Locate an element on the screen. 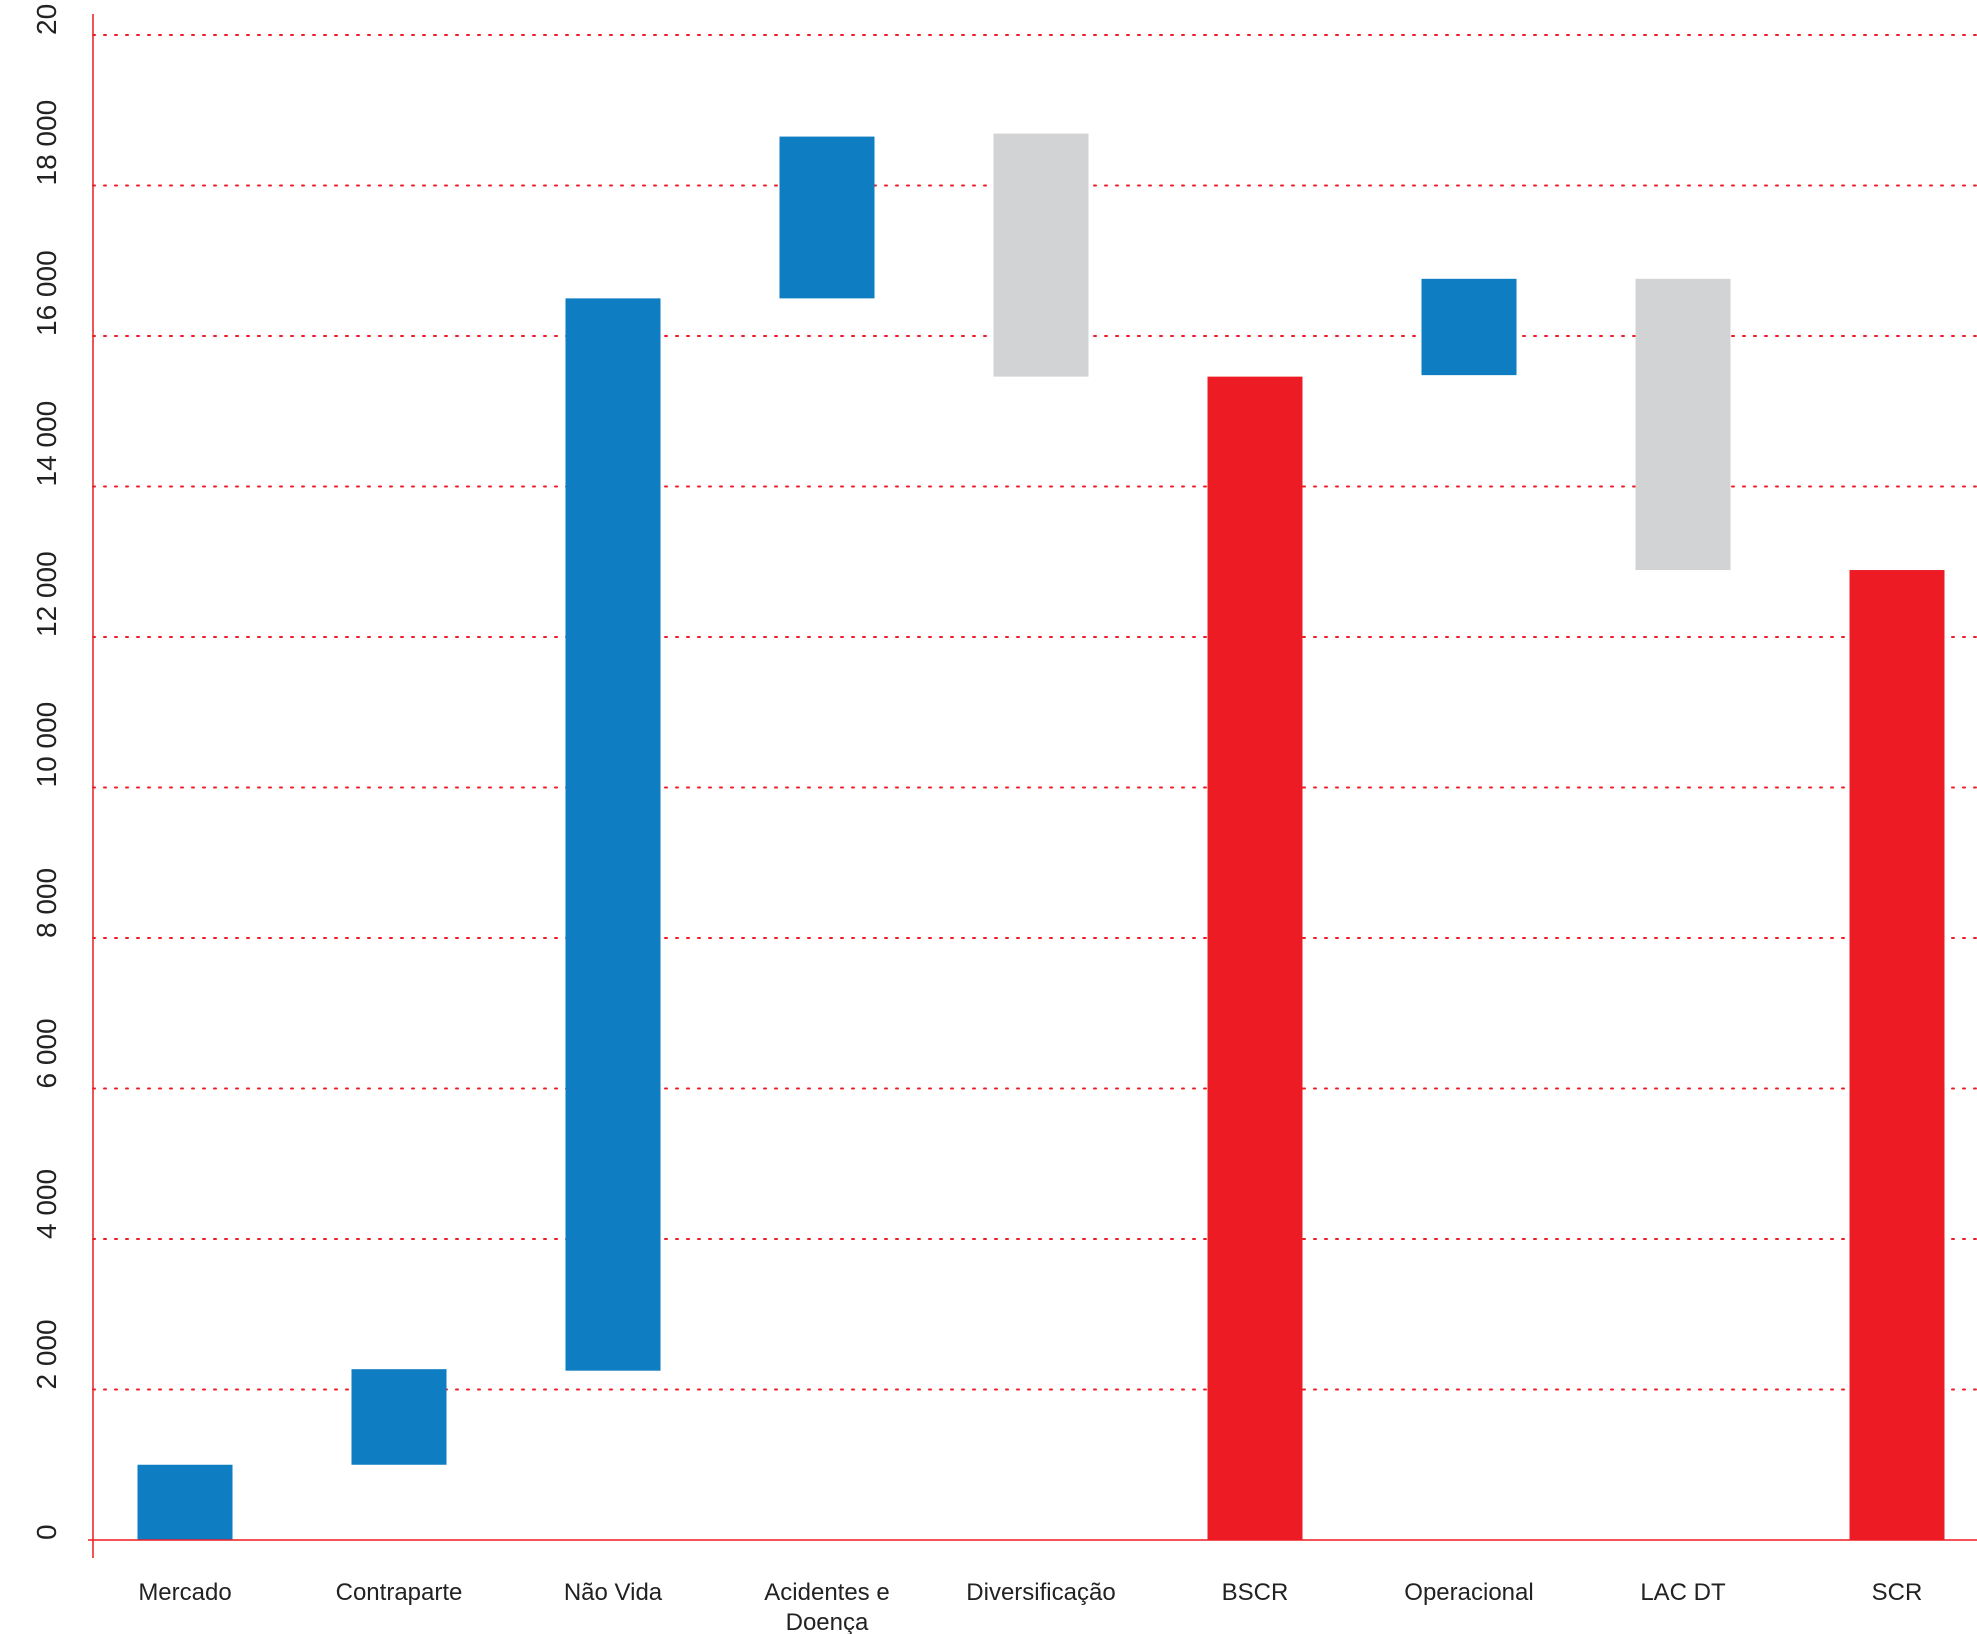  category-label: SCR is located at coordinates (1897, 1592).